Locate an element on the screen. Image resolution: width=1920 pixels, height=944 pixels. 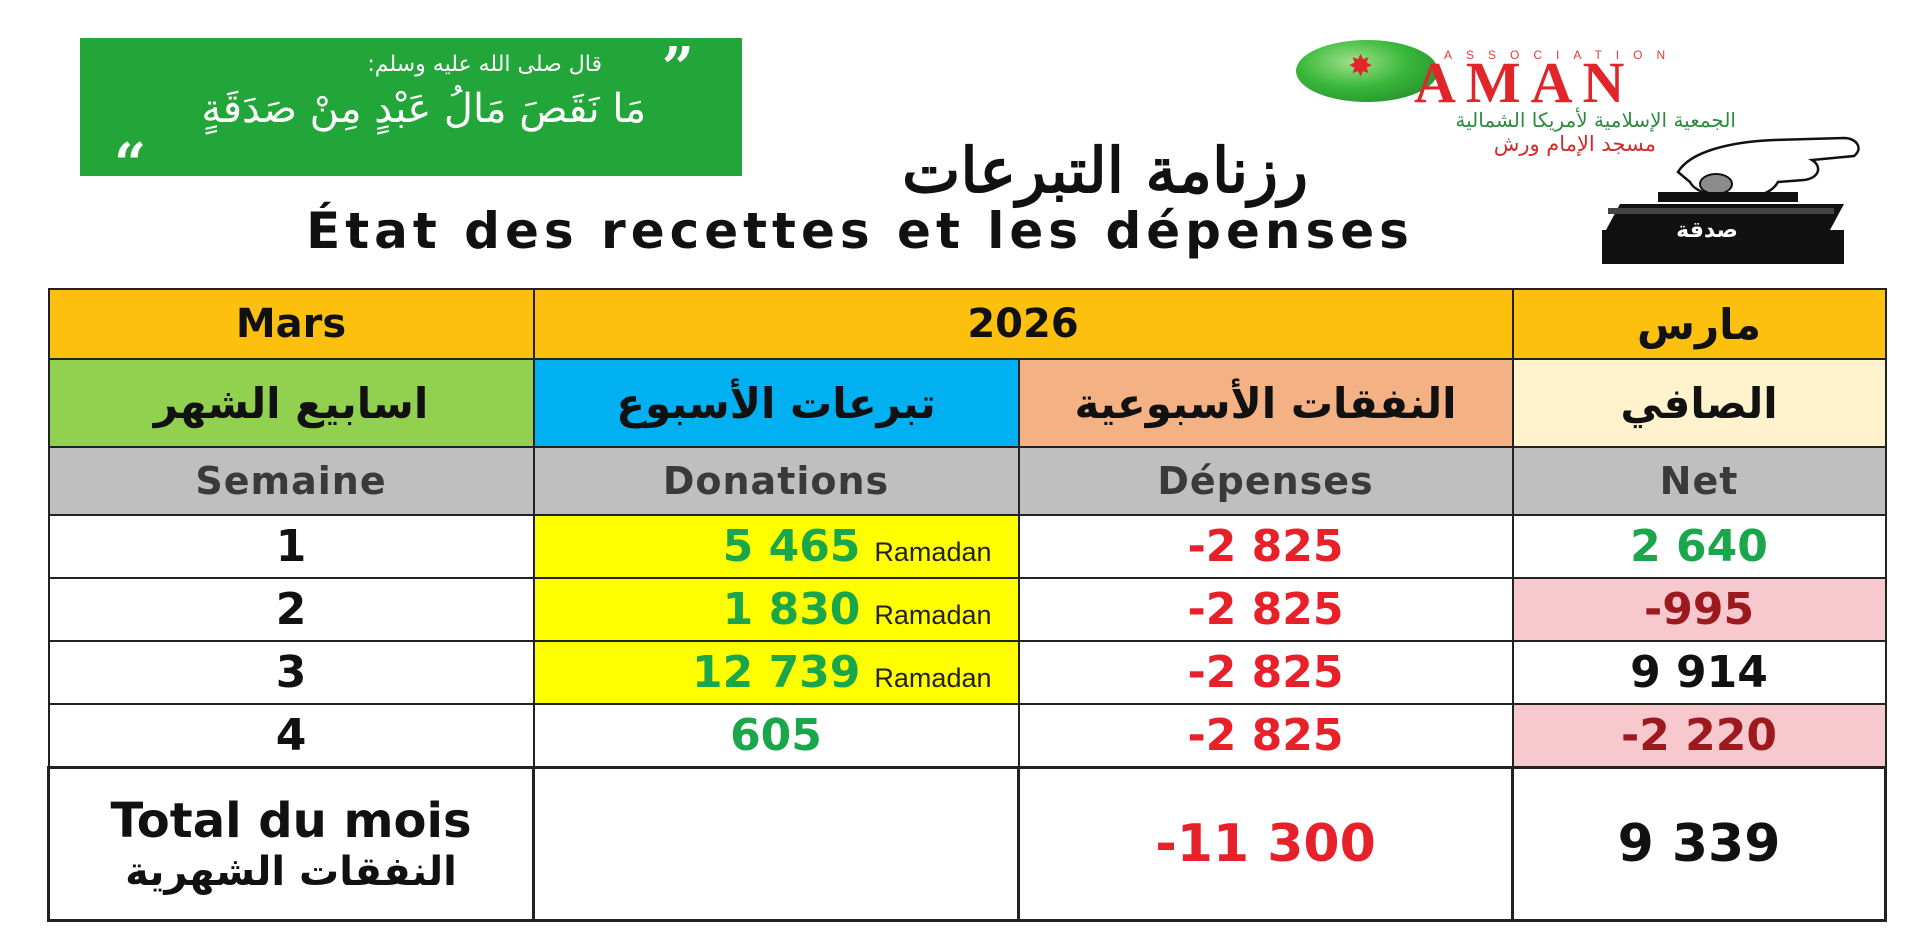
table-row: 1 5 465 Ramadan -2 825 2 640 is located at coordinates (967, 546).